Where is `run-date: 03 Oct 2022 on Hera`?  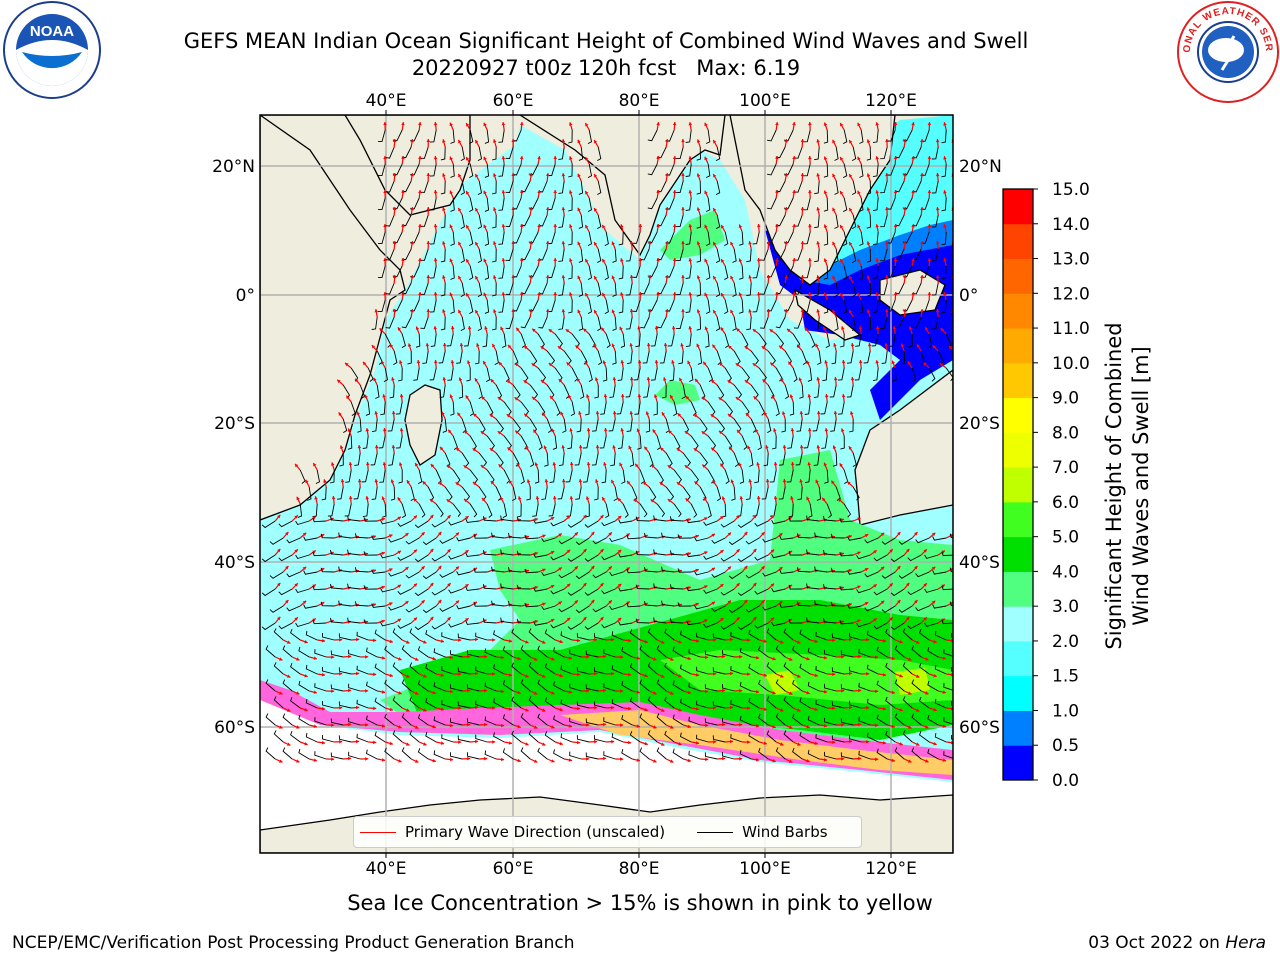
run-date: 03 Oct 2022 on Hera is located at coordinates (1177, 943).